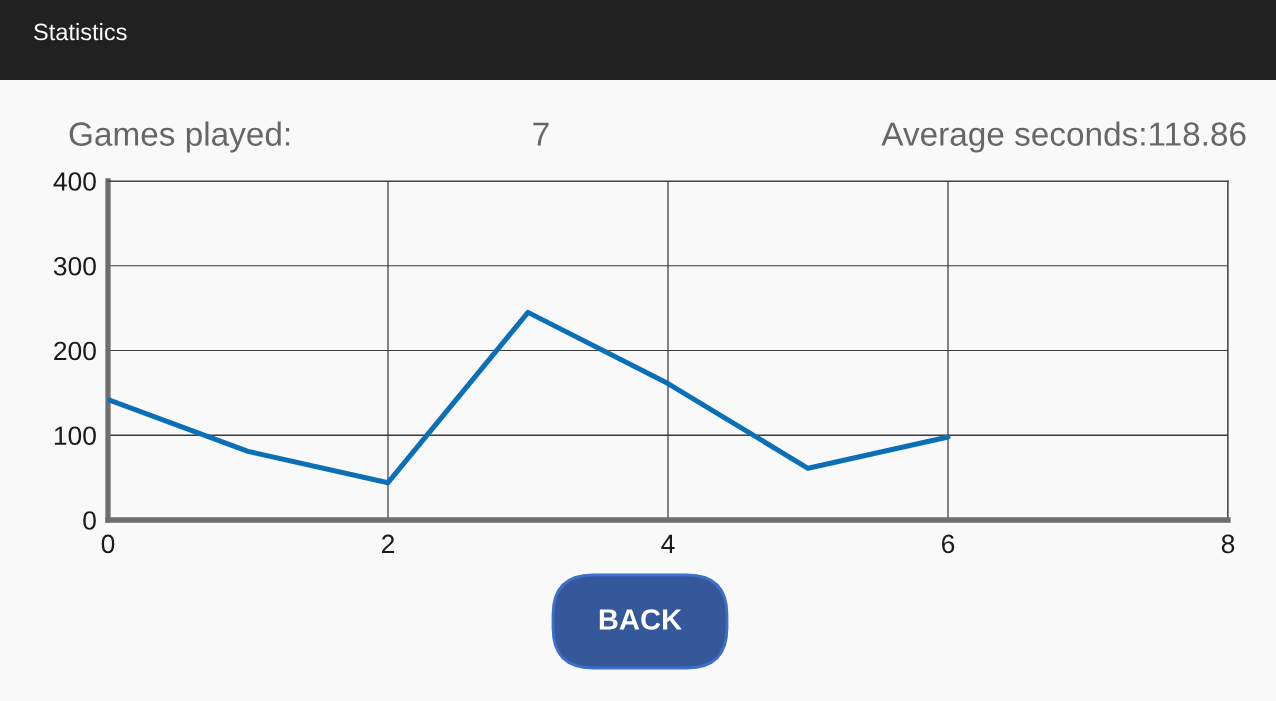  Describe the element at coordinates (948, 544) in the screenshot. I see `x-tick-label: 6` at that location.